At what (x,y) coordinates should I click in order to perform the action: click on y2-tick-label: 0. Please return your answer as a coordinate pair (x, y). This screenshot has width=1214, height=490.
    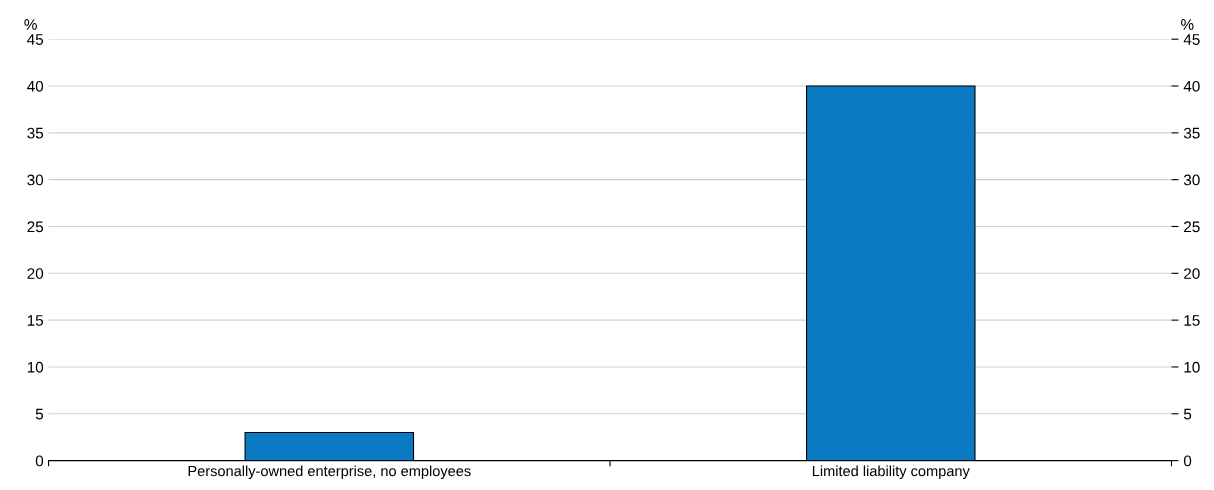
    Looking at the image, I should click on (1187, 461).